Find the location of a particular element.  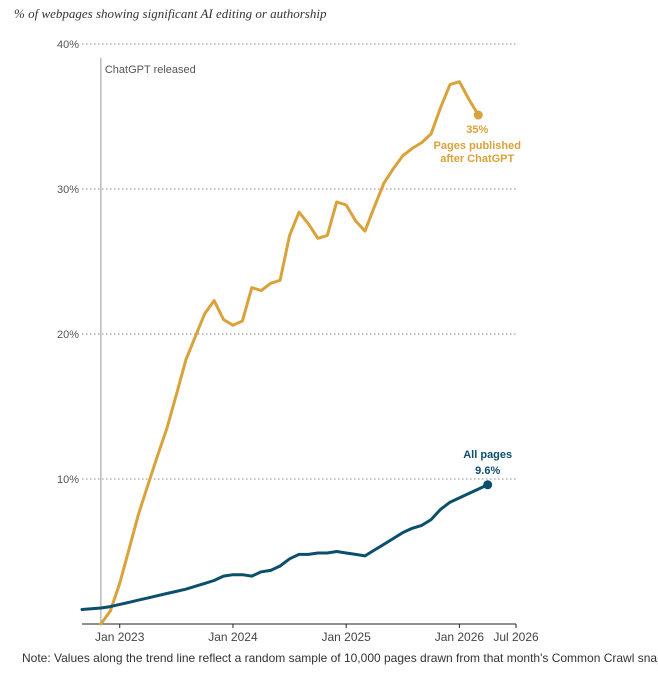

series-name-label-0: after ChatGPT is located at coordinates (477, 159).